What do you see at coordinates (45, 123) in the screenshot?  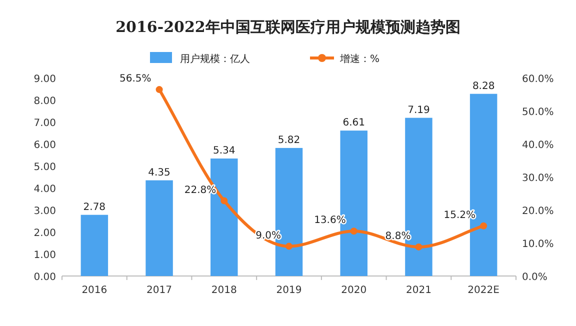 I see `y-tick-label: 7.00` at bounding box center [45, 123].